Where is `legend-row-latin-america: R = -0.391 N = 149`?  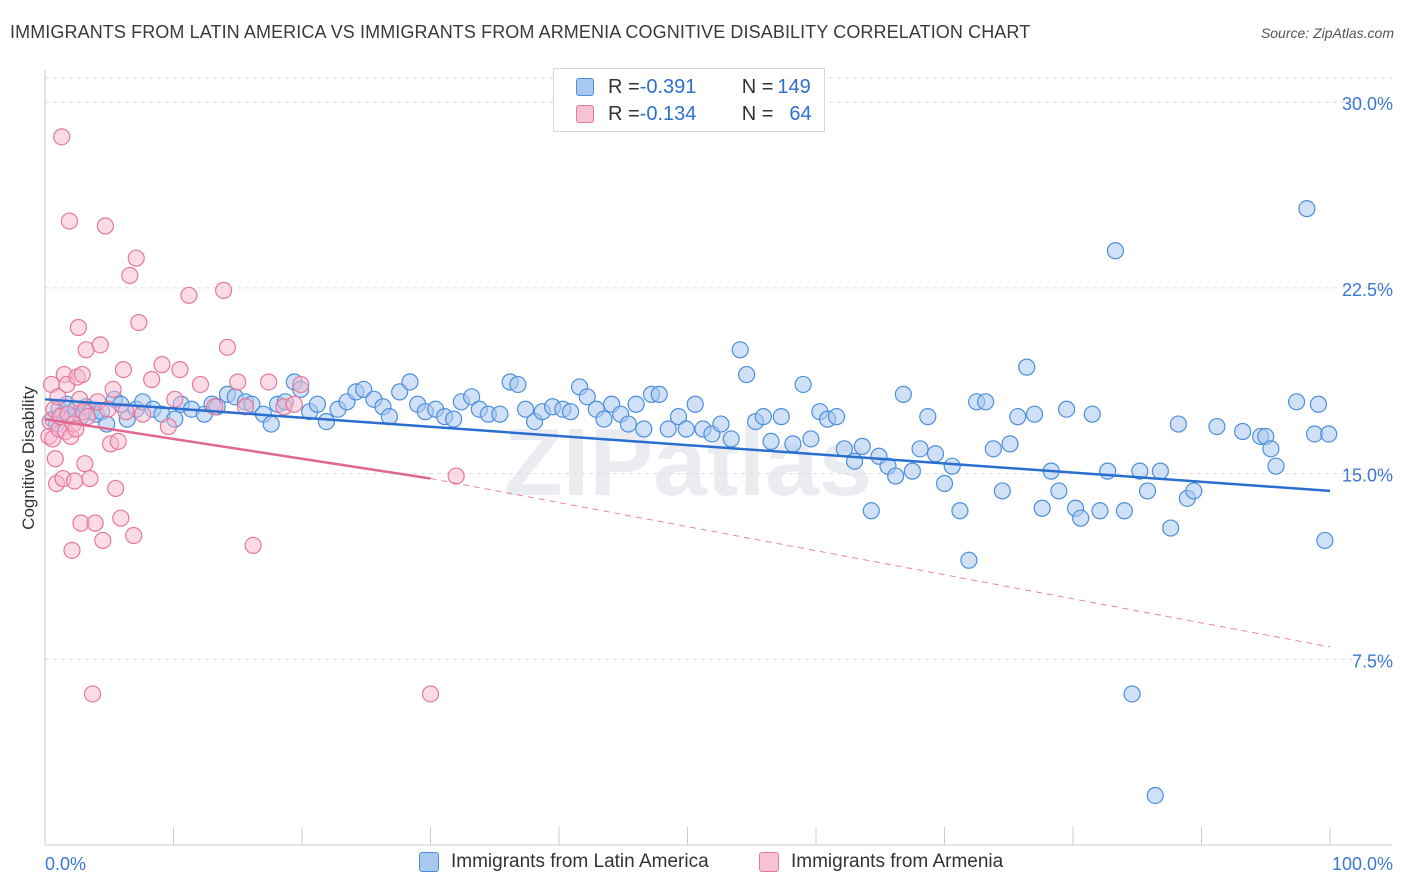 legend-row-latin-america: R = -0.391 N = 149 is located at coordinates (693, 87).